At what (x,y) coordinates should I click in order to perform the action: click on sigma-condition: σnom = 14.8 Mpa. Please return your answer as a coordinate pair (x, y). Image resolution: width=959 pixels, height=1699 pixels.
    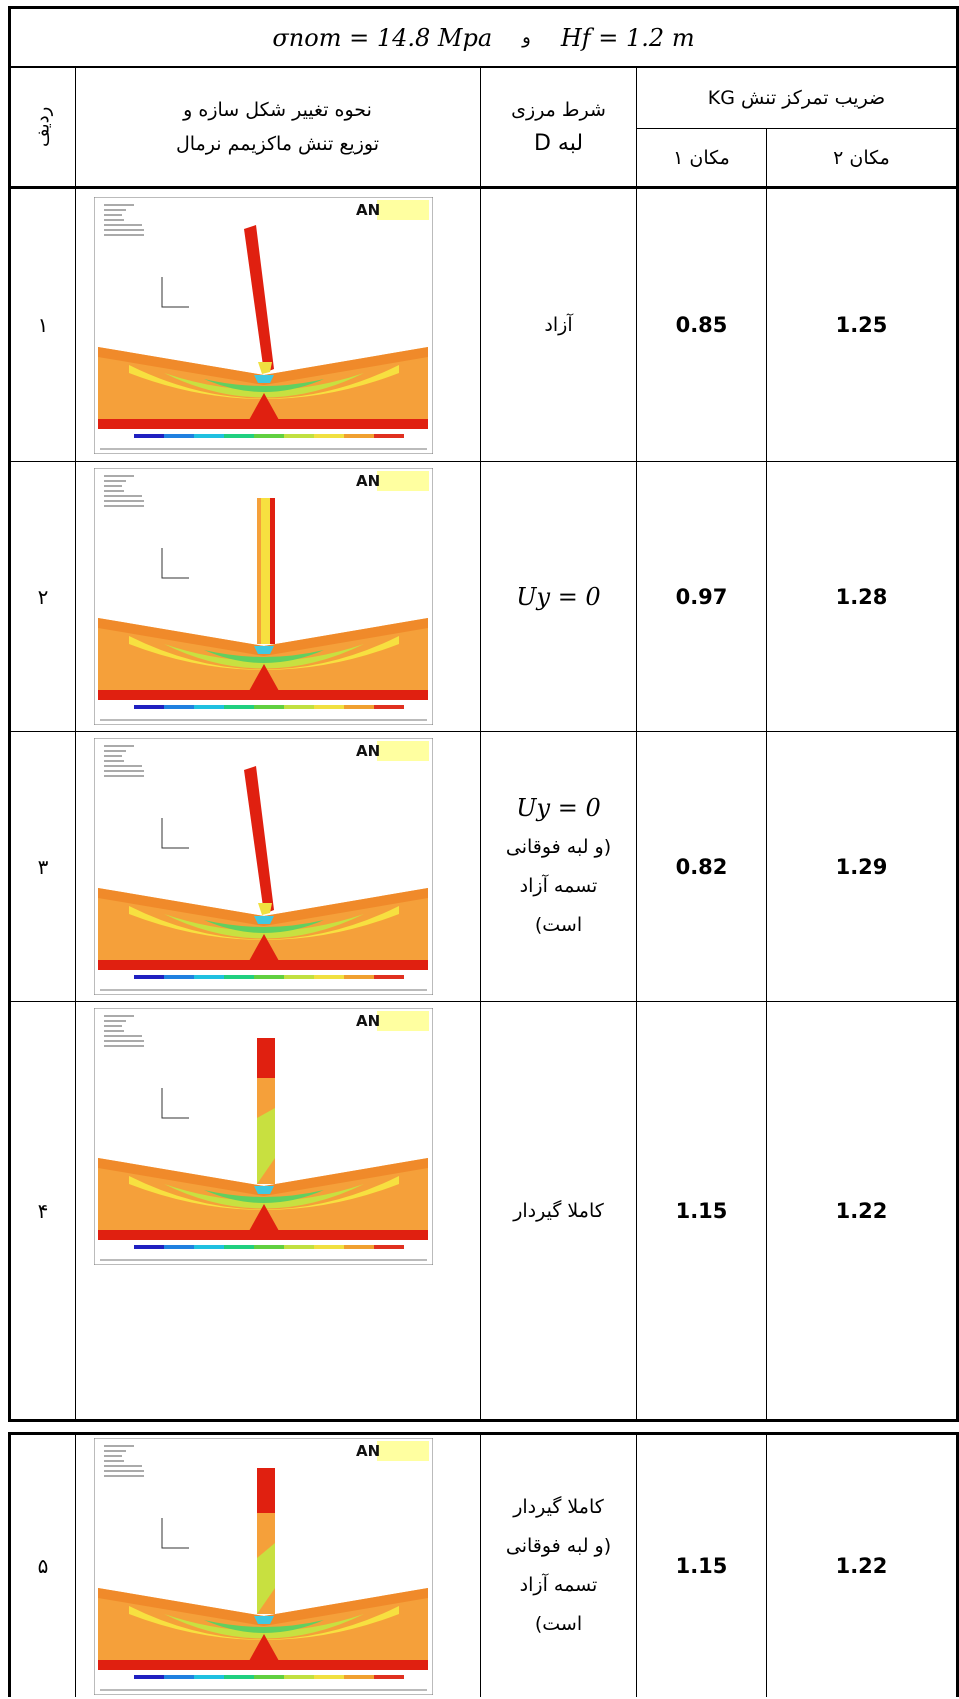
    Looking at the image, I should click on (382, 37).